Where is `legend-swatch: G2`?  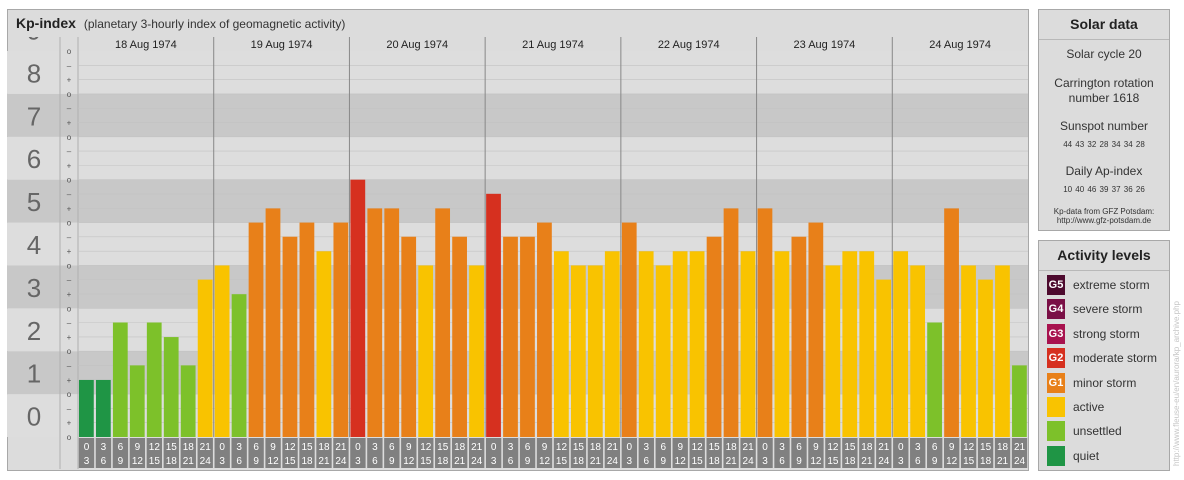
legend-swatch: G2 is located at coordinates (1056, 358).